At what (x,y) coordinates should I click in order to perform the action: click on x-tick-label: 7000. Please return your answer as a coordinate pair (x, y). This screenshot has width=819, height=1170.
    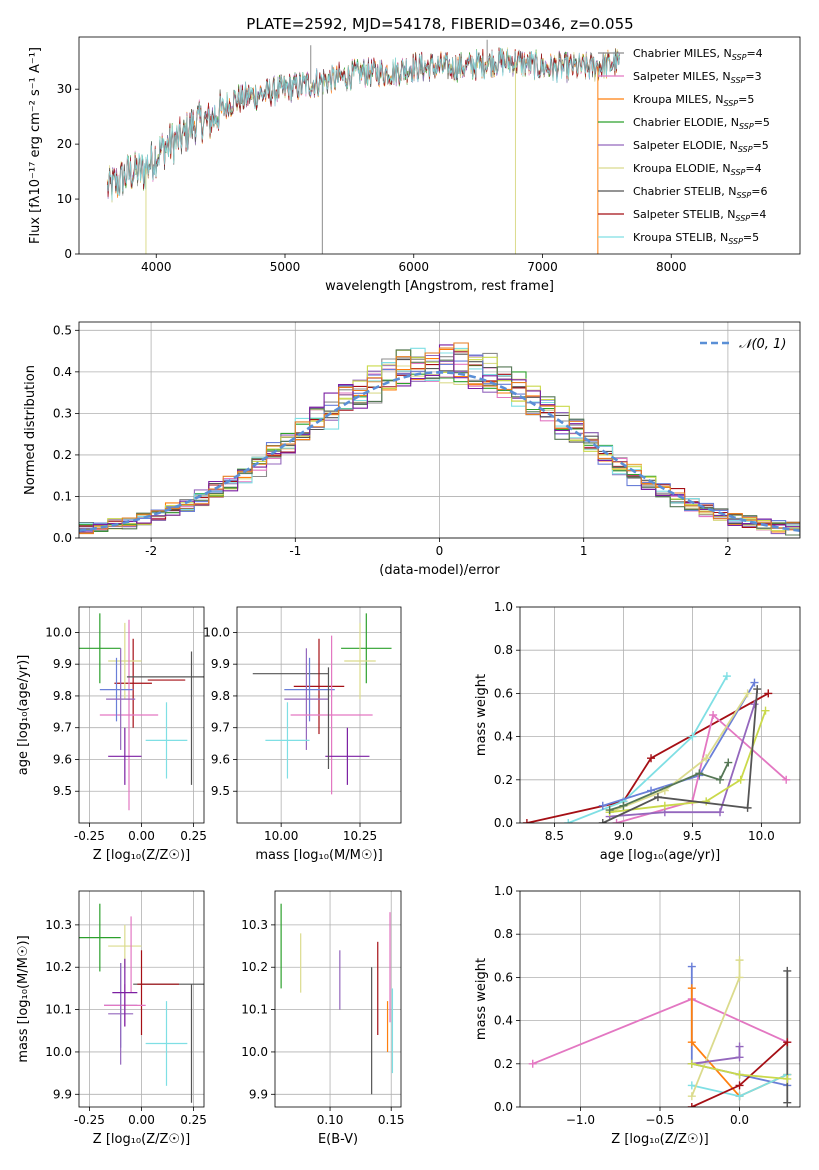
    Looking at the image, I should click on (542, 267).